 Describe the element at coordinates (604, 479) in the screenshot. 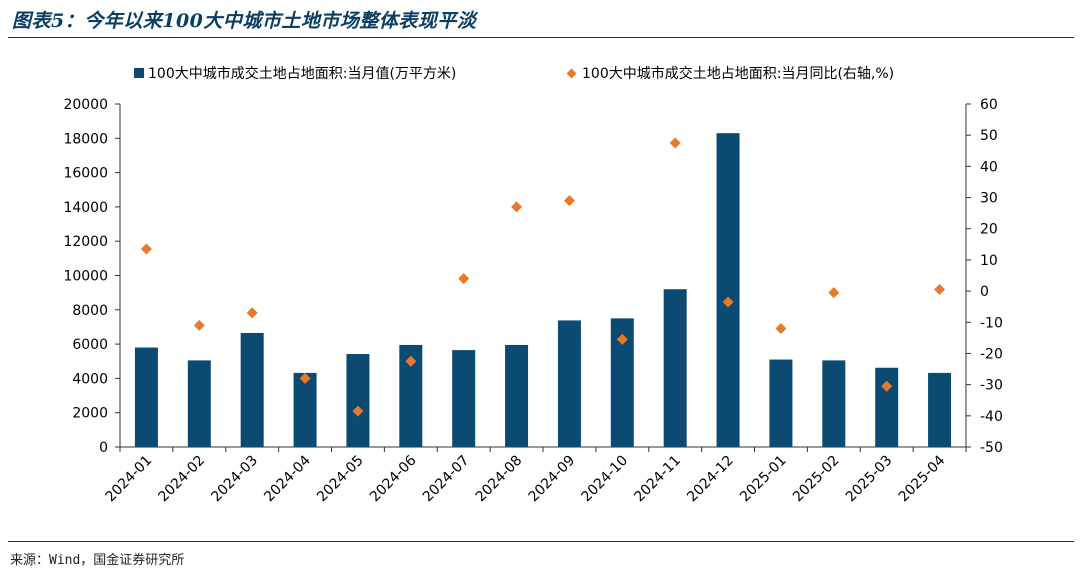

I see `x-tick-label: 2024-10` at that location.